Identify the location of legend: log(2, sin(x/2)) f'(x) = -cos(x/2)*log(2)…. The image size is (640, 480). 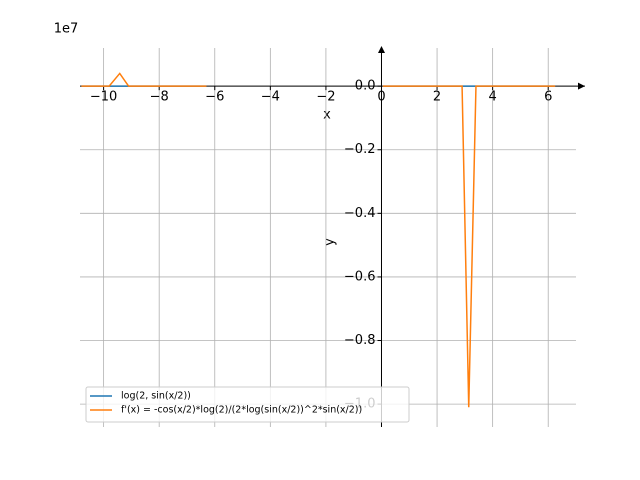
(247, 404).